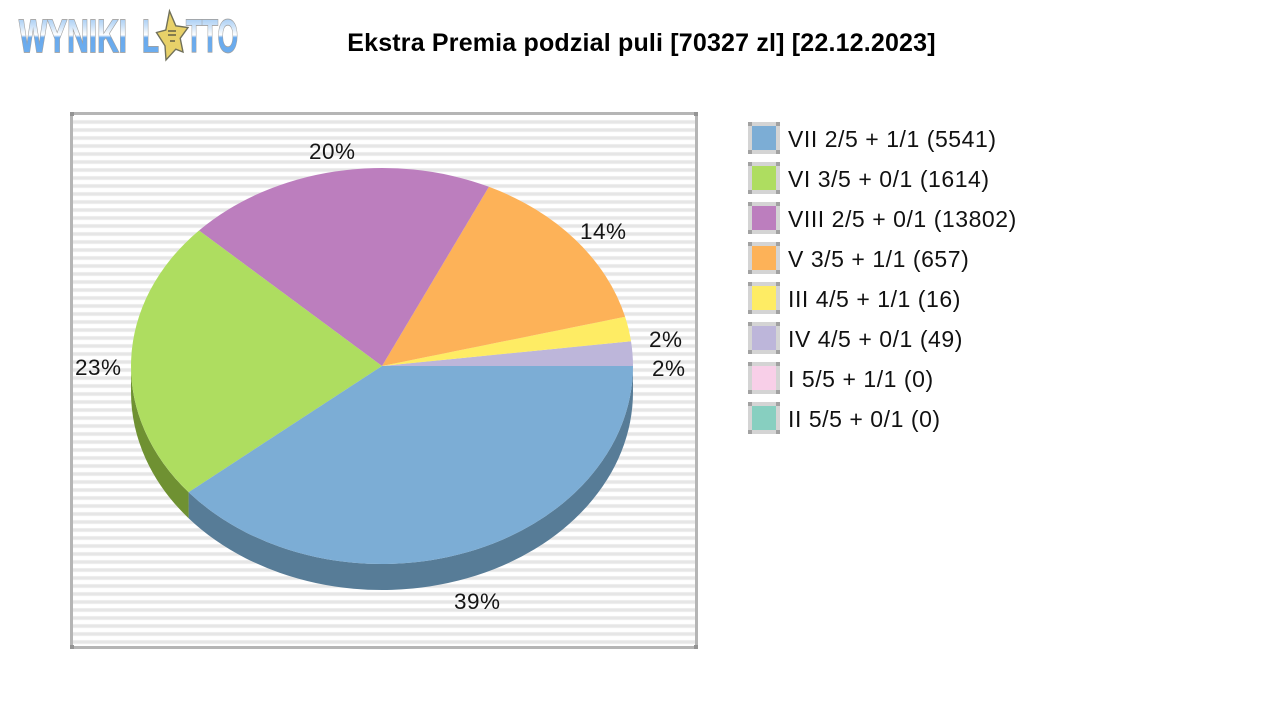 This screenshot has height=720, width=1280. Describe the element at coordinates (150, 36) in the screenshot. I see `svg-text: L` at that location.